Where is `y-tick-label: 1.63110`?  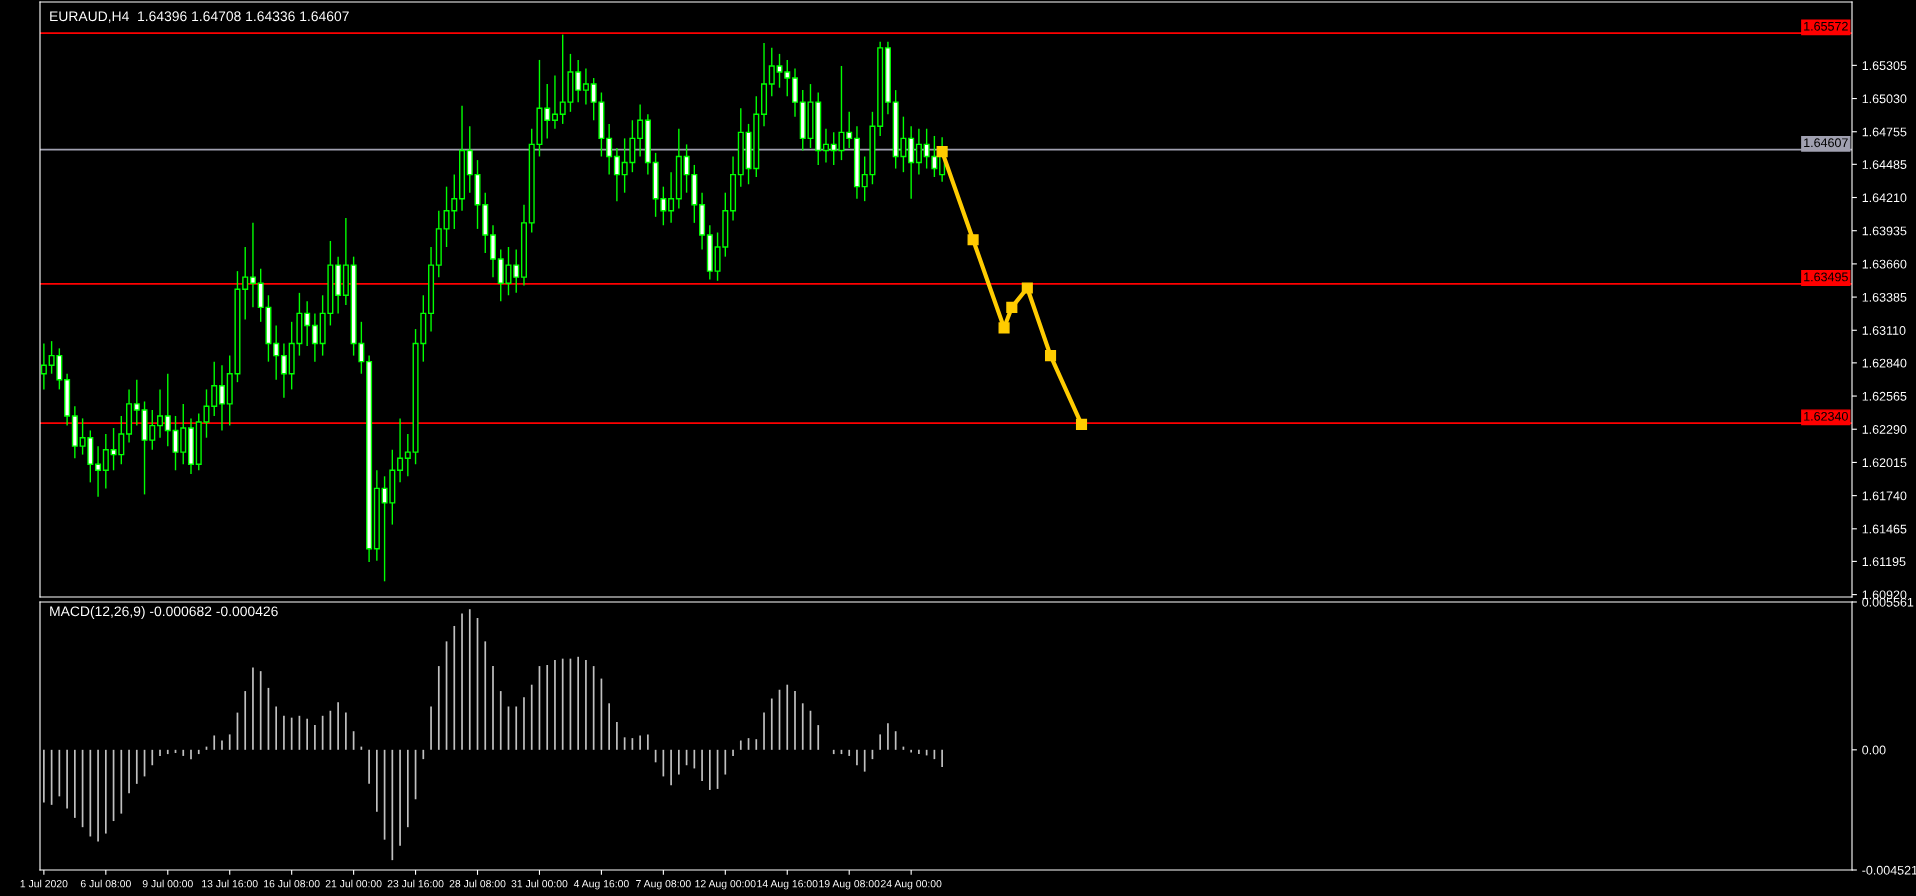
y-tick-label: 1.63110 is located at coordinates (1884, 330).